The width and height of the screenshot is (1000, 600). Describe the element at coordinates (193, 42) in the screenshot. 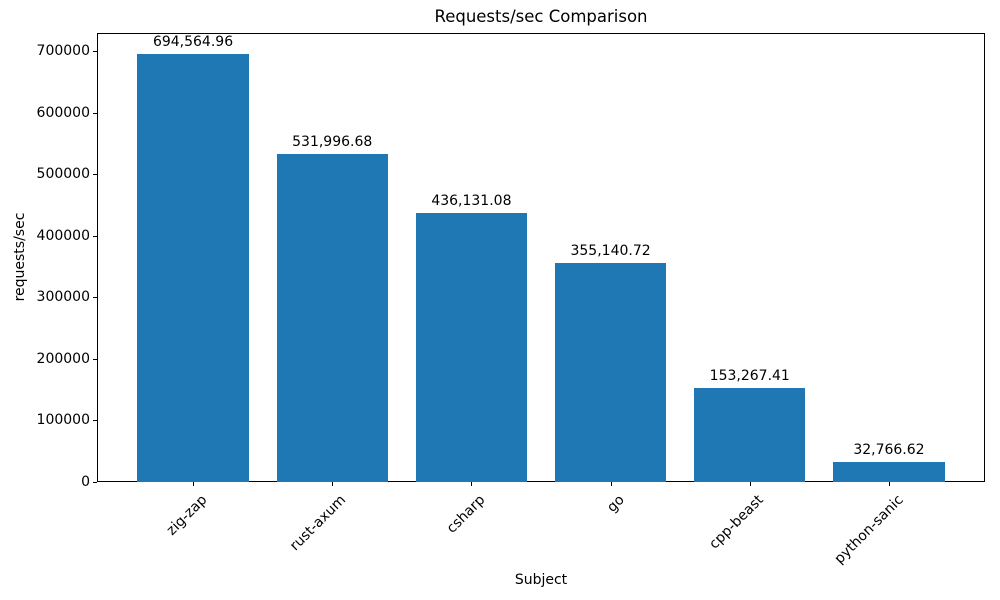

I see `bar-value-label: 694,564.96` at that location.